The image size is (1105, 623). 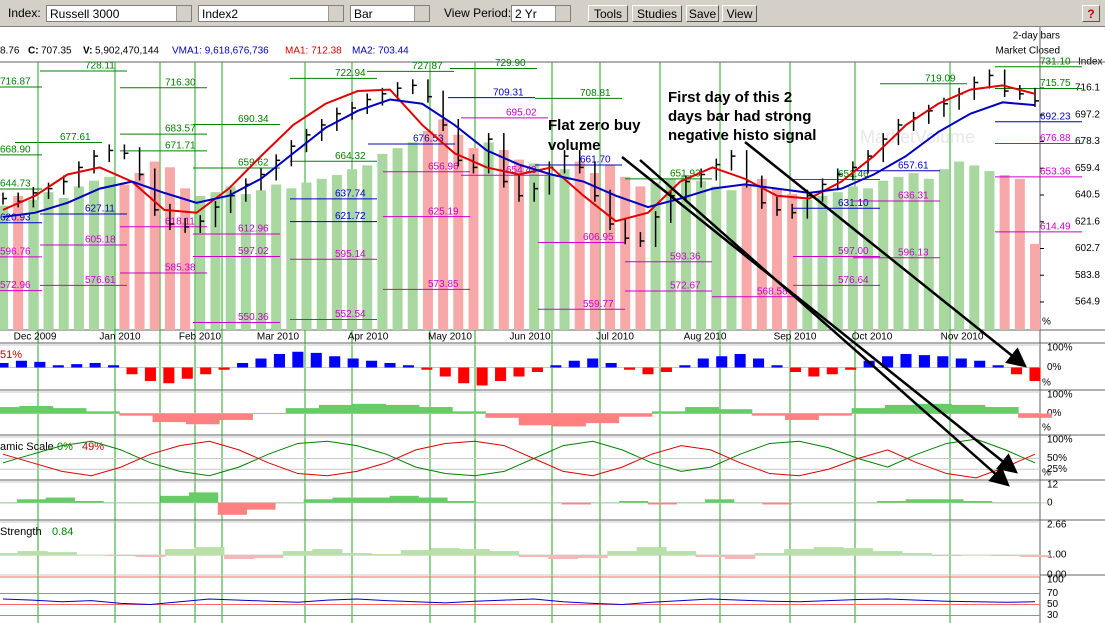 I want to click on level-label: 568.58, so click(x=772, y=291).